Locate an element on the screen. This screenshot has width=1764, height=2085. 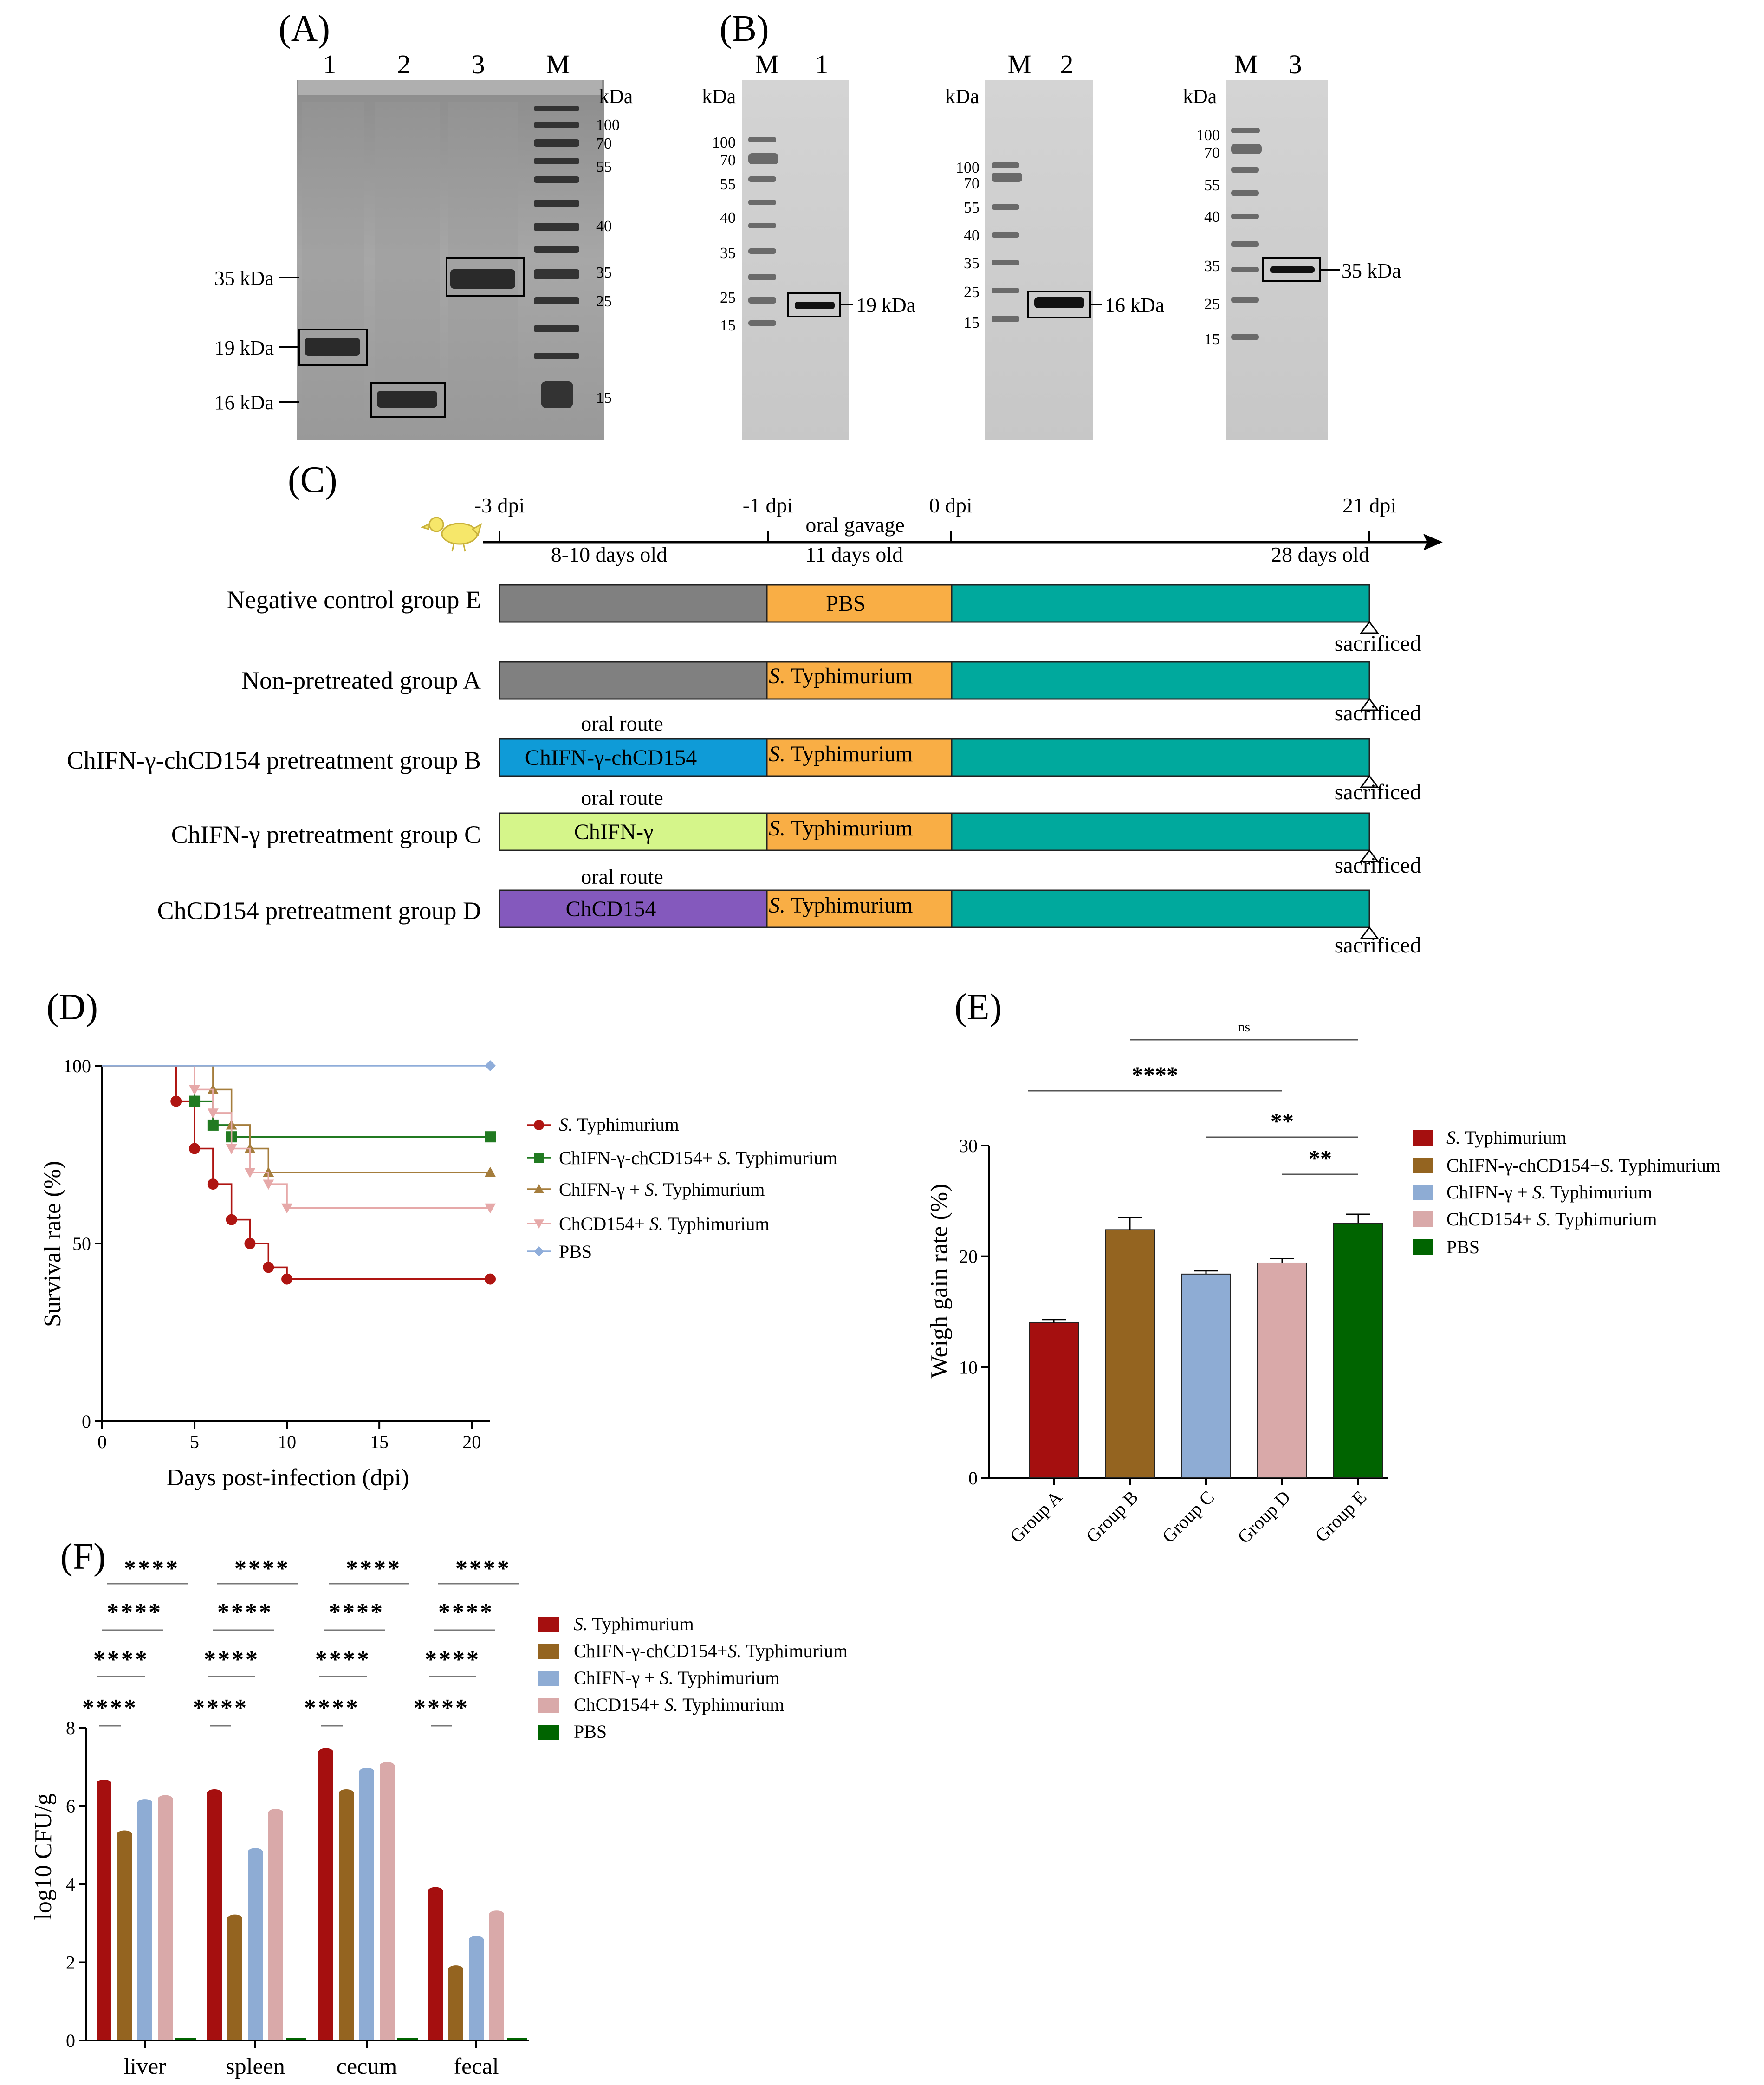
gel-a-marker-40: 40 is located at coordinates (604, 226).